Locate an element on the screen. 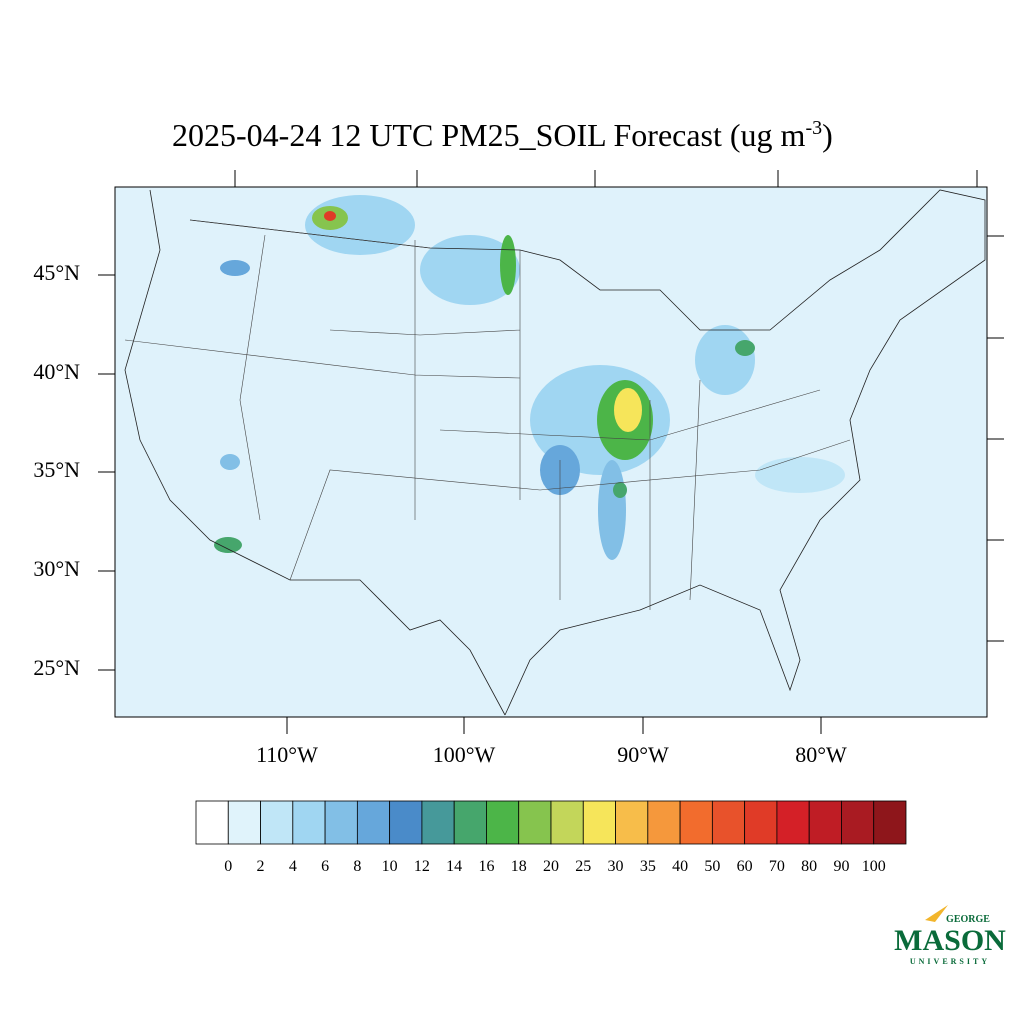 This screenshot has width=1024, height=1029. colorbar-label: 2 is located at coordinates (261, 866).